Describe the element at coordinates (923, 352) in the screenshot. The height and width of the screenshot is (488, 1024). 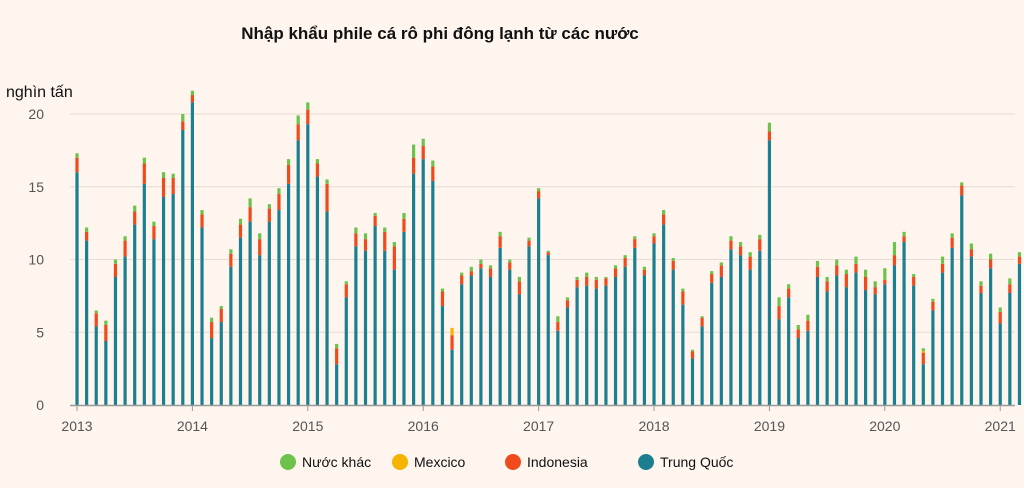
I see `bar-segment-mexcico` at that location.